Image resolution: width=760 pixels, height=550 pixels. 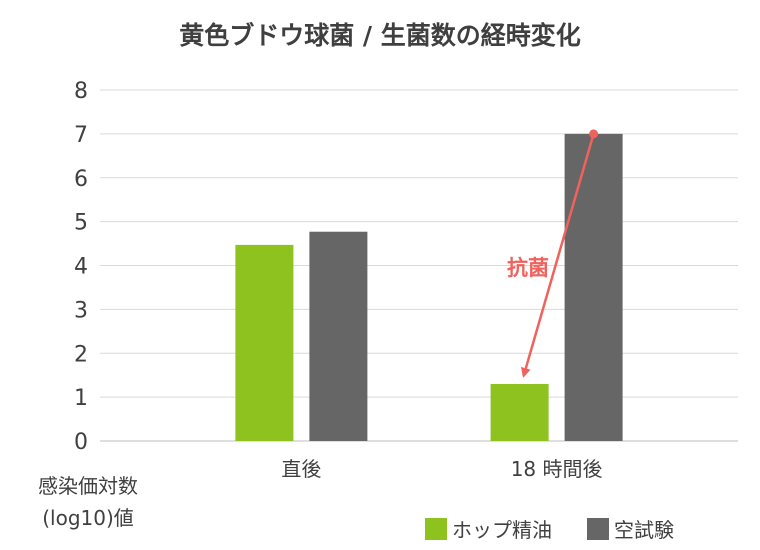 What do you see at coordinates (528, 268) in the screenshot?
I see `annotation-label: 抗菌` at bounding box center [528, 268].